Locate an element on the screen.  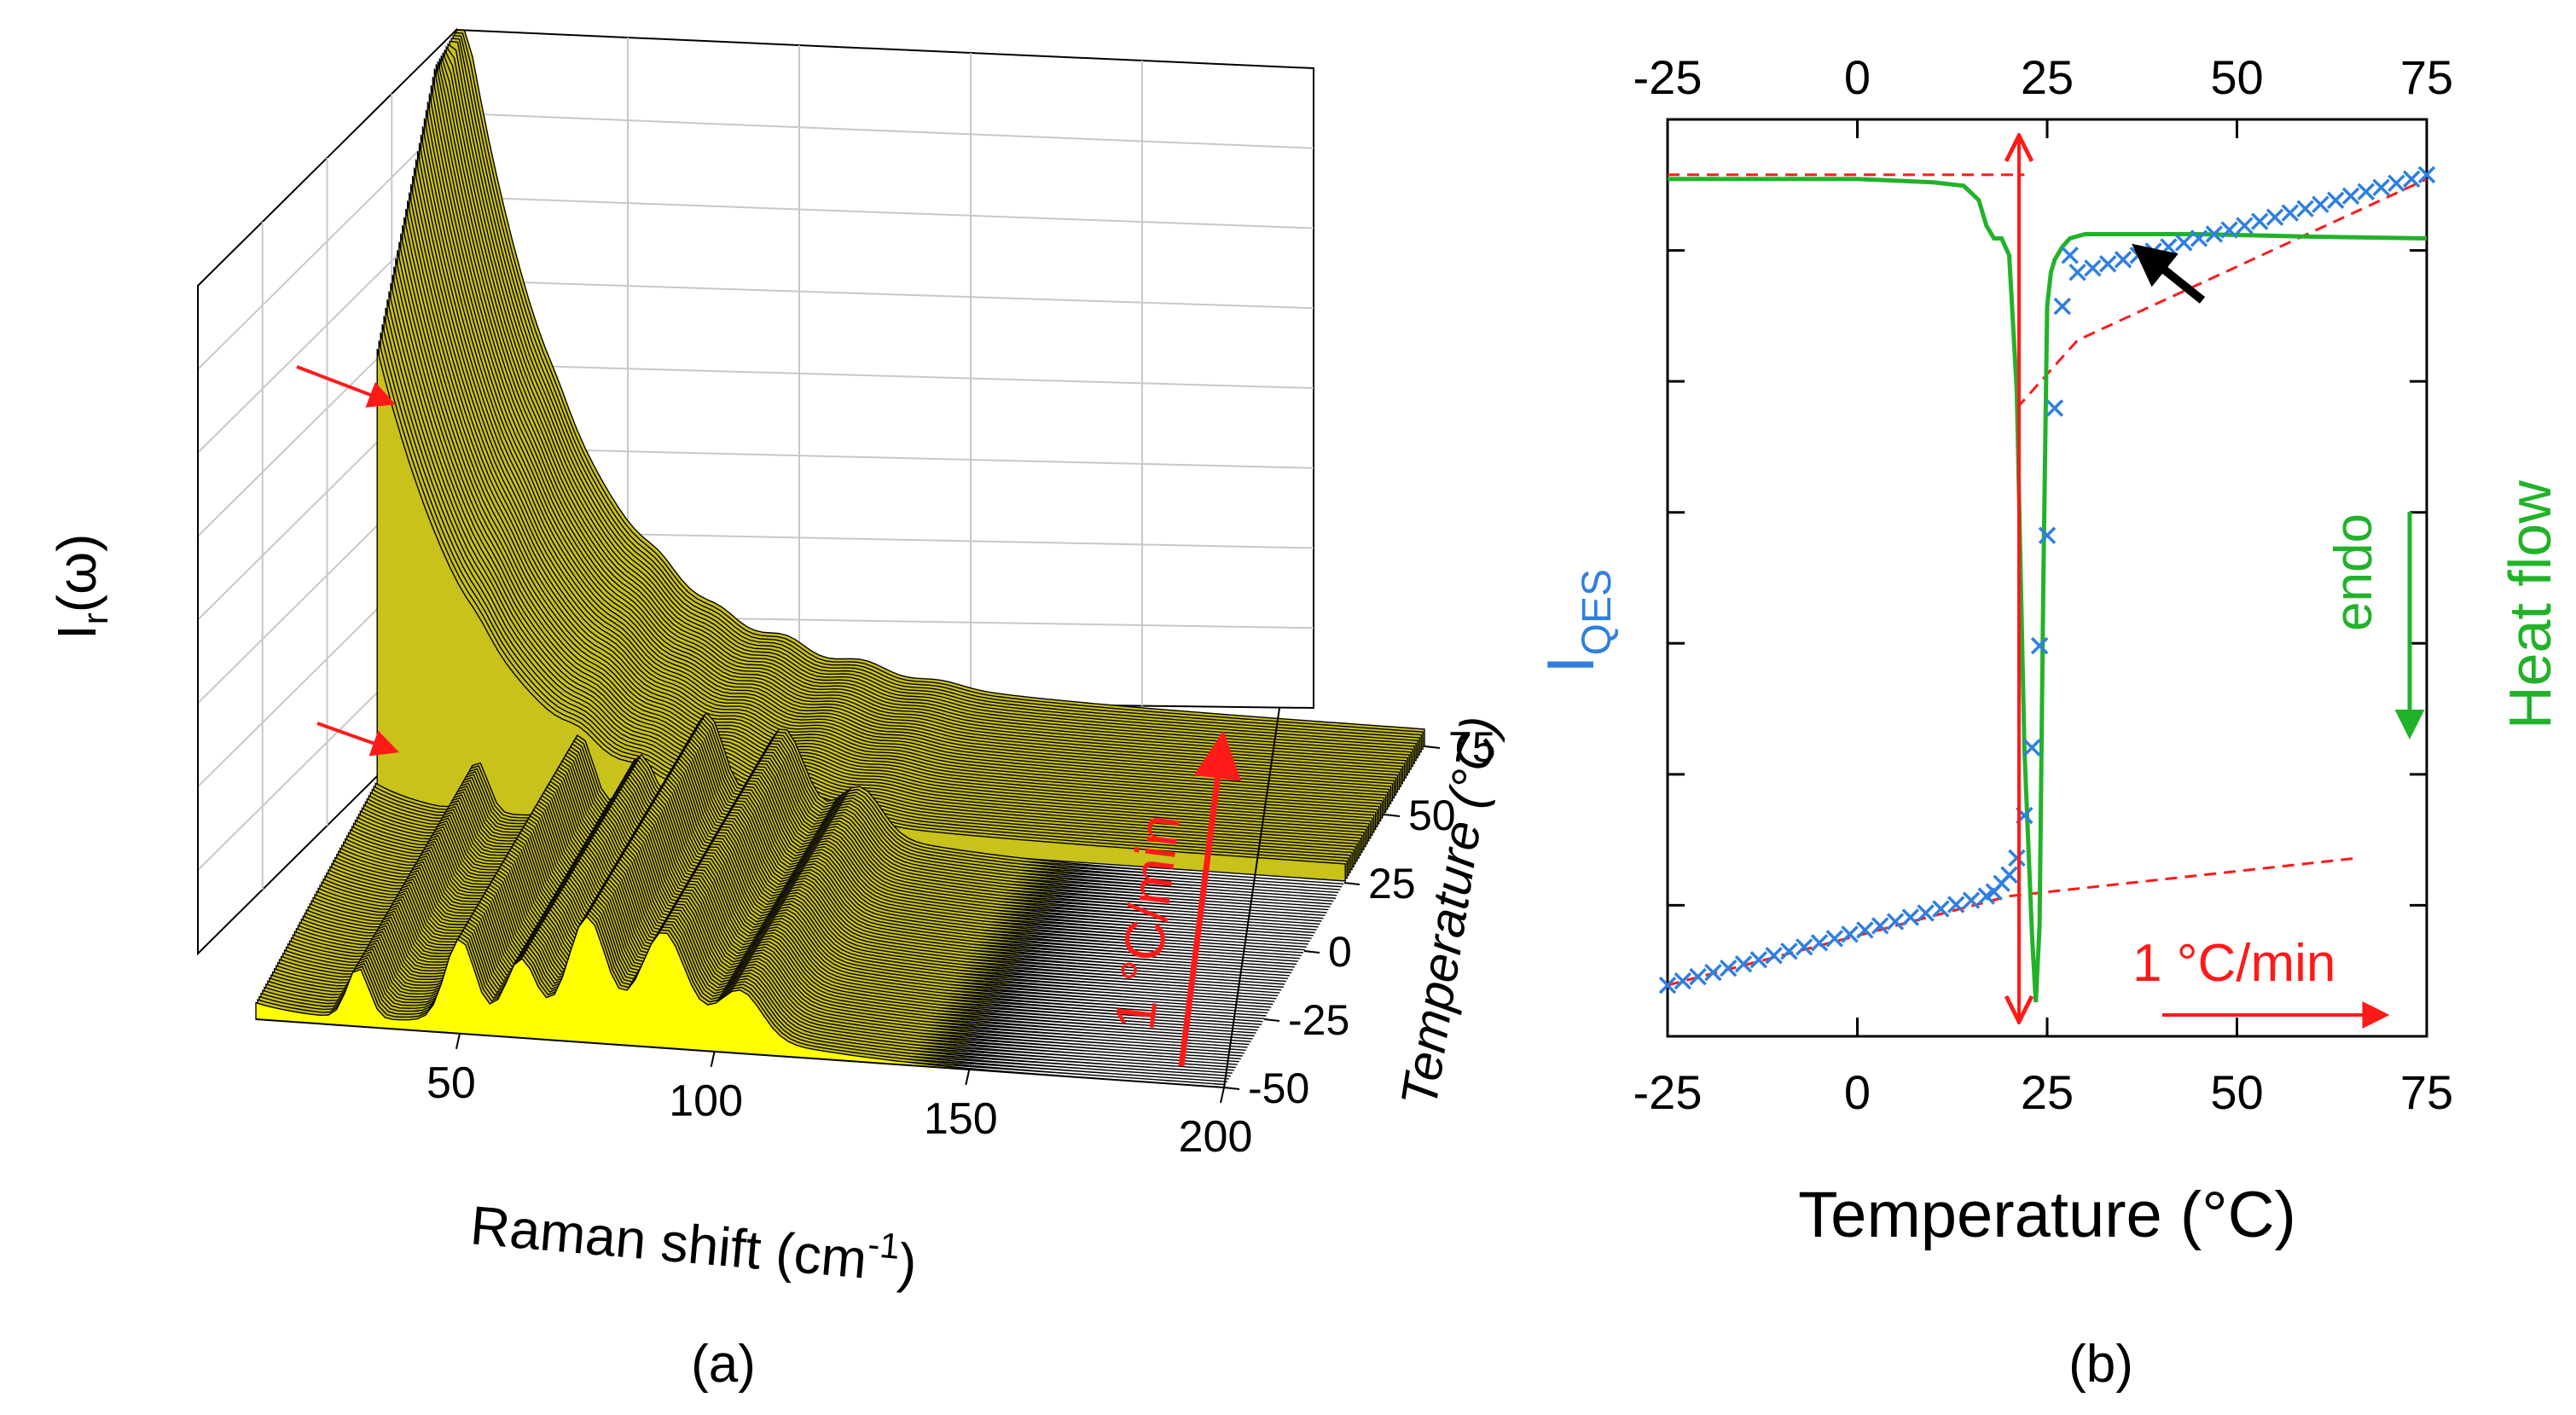
temperature-ticks: 75 50 25 0 -25 -50 is located at coordinates (1359, 917).